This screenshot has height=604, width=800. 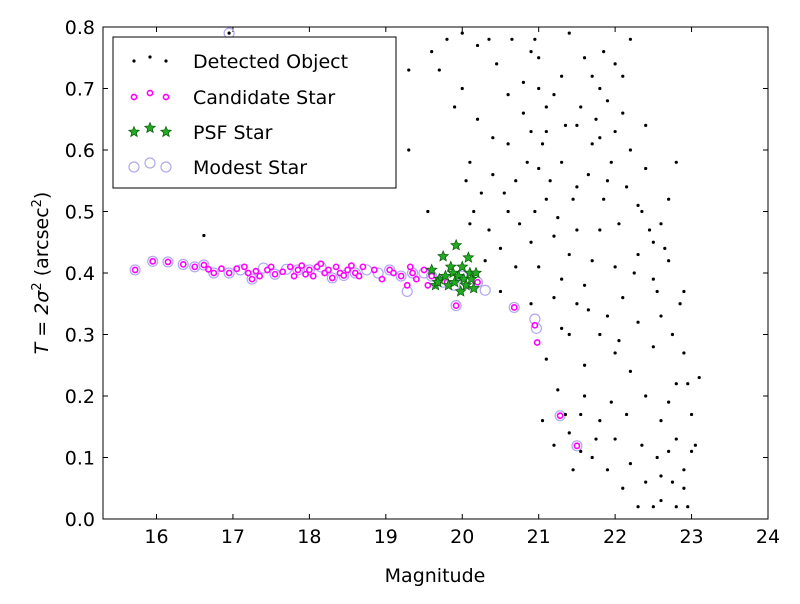 What do you see at coordinates (309, 537) in the screenshot?
I see `x-tick-label: 18` at bounding box center [309, 537].